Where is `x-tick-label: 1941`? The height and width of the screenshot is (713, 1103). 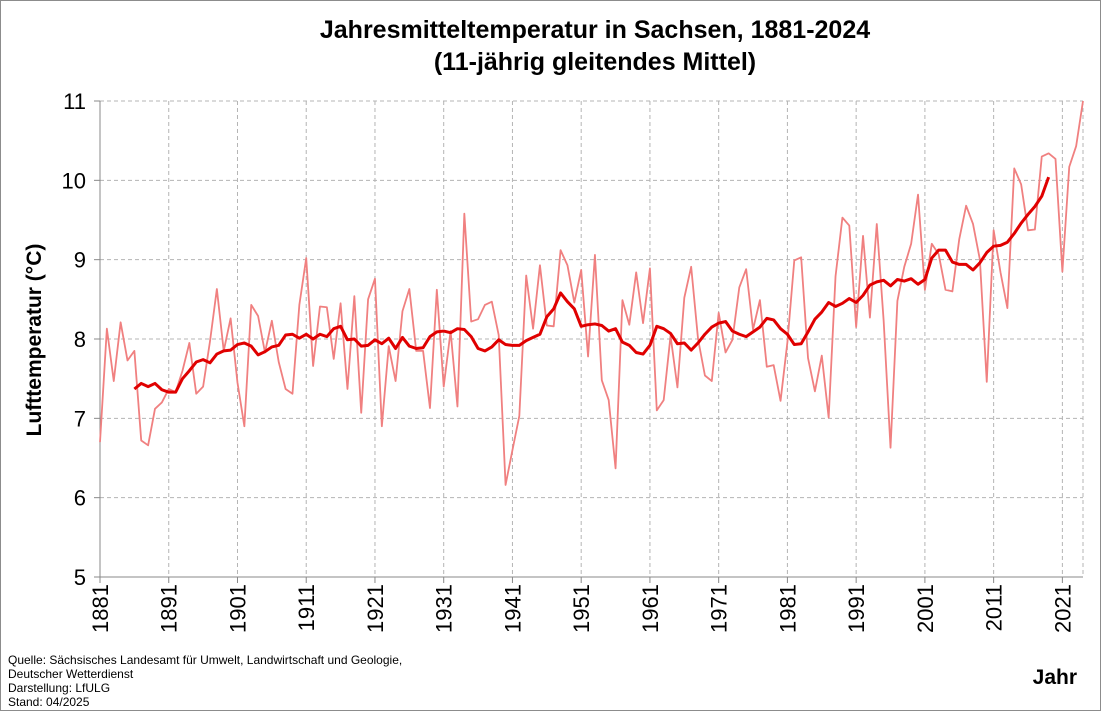
x-tick-label: 1941 is located at coordinates (512, 608).